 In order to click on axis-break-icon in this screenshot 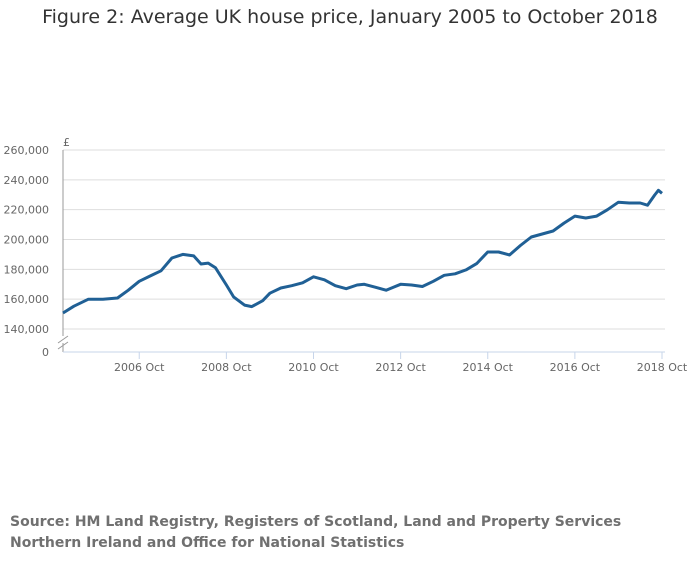, I will do `click(63, 342)`.